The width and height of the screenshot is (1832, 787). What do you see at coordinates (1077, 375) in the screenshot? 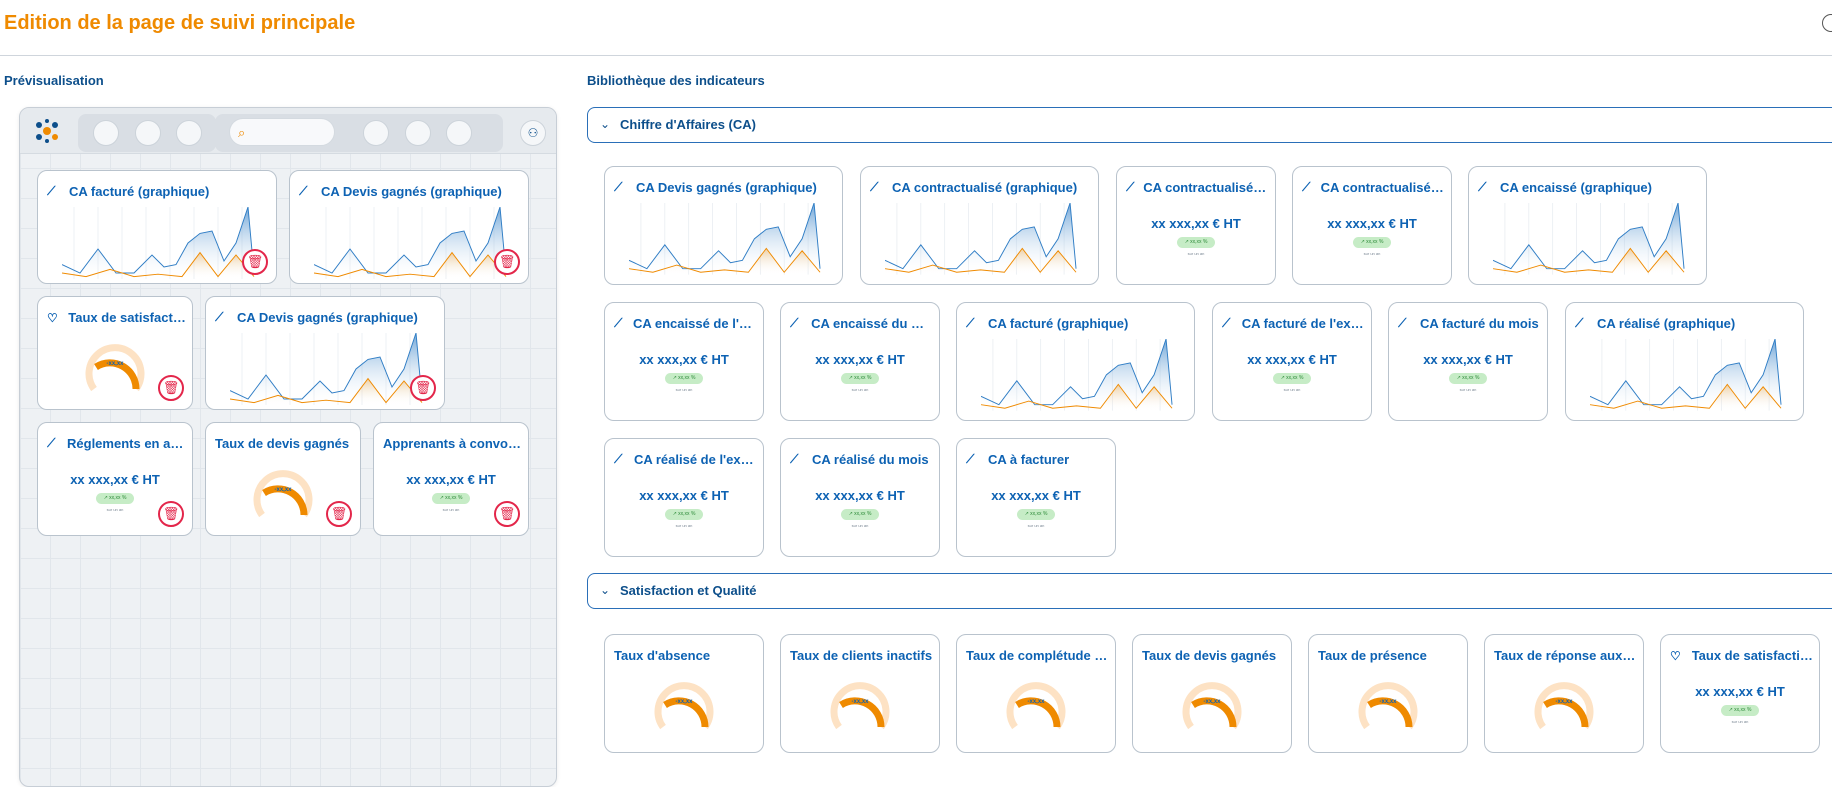
I see `mini-line-chart` at bounding box center [1077, 375].